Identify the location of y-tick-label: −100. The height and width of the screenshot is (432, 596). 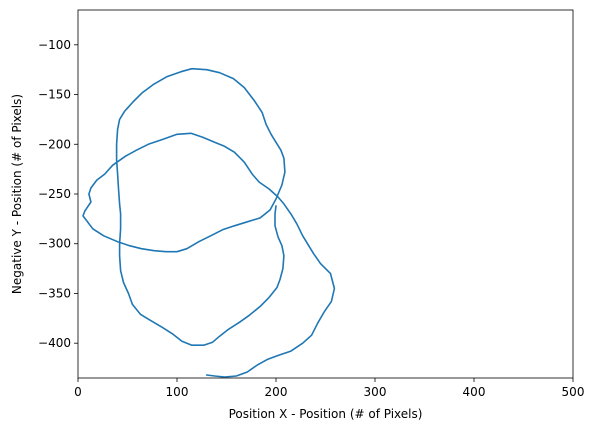
(54, 45).